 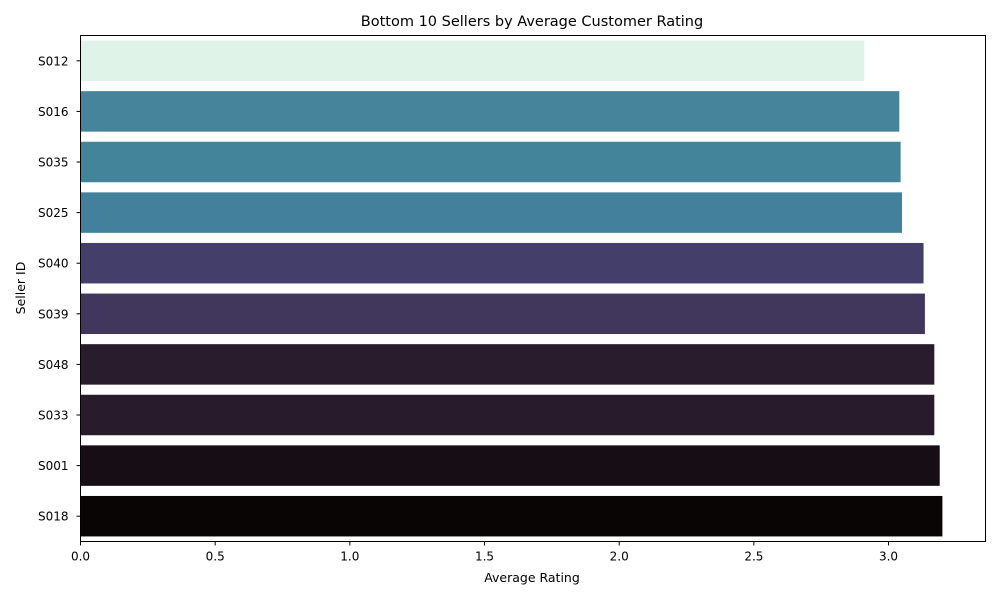 I want to click on y-tick-label: S016, so click(x=53, y=112).